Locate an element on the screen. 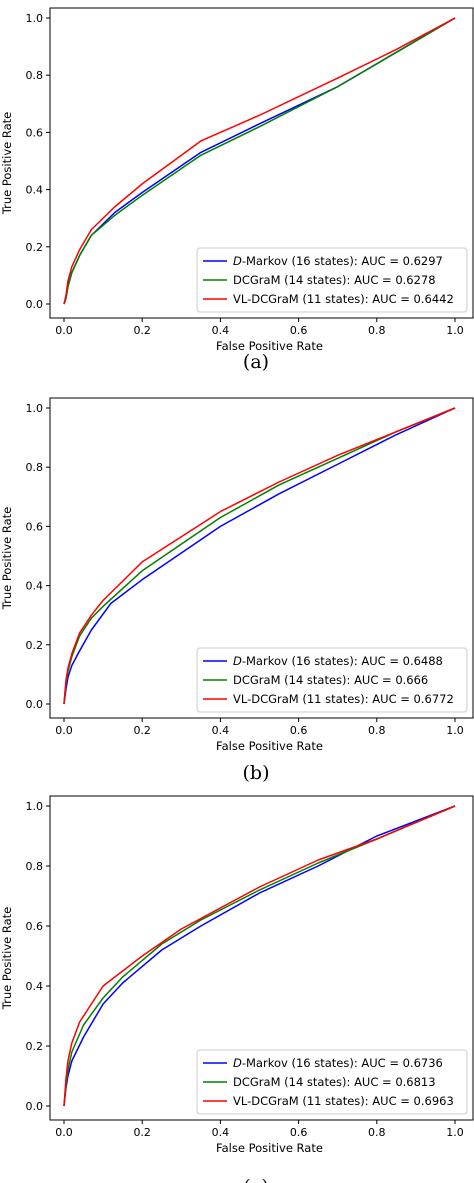  legend-entry-label: VL-DCGraM (11 states): AUC = 0.6963 is located at coordinates (343, 1101).